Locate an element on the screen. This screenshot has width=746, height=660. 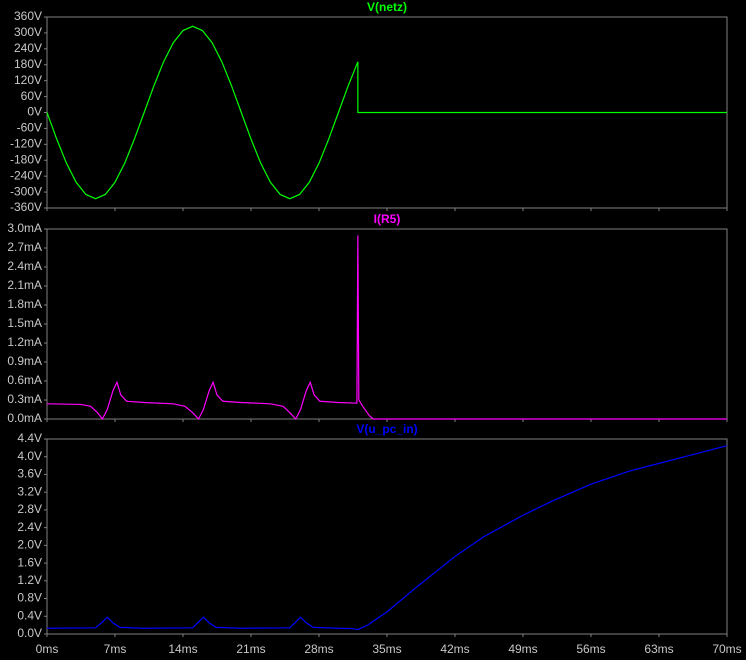
y-tick-label: -240V is located at coordinates (26, 175).